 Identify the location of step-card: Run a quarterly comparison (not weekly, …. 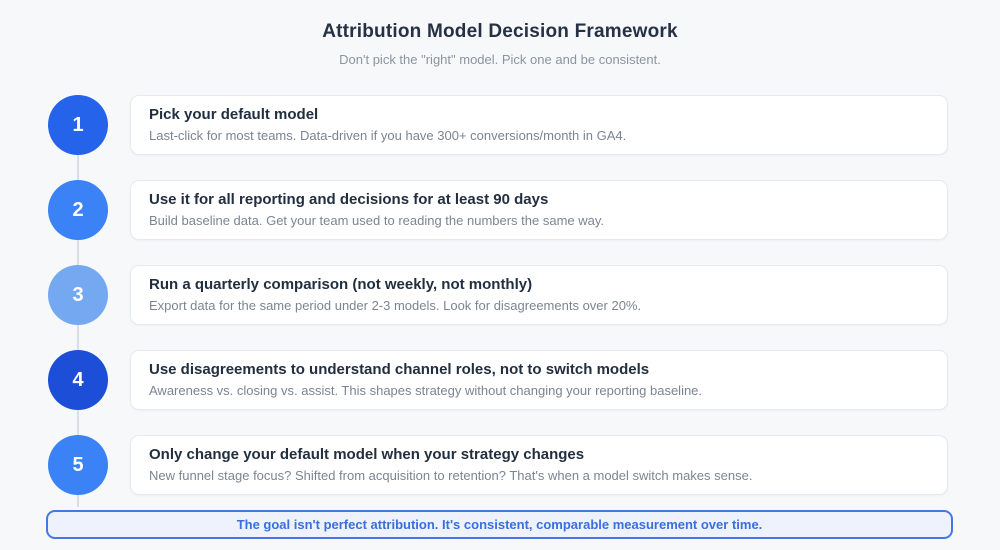
(539, 295).